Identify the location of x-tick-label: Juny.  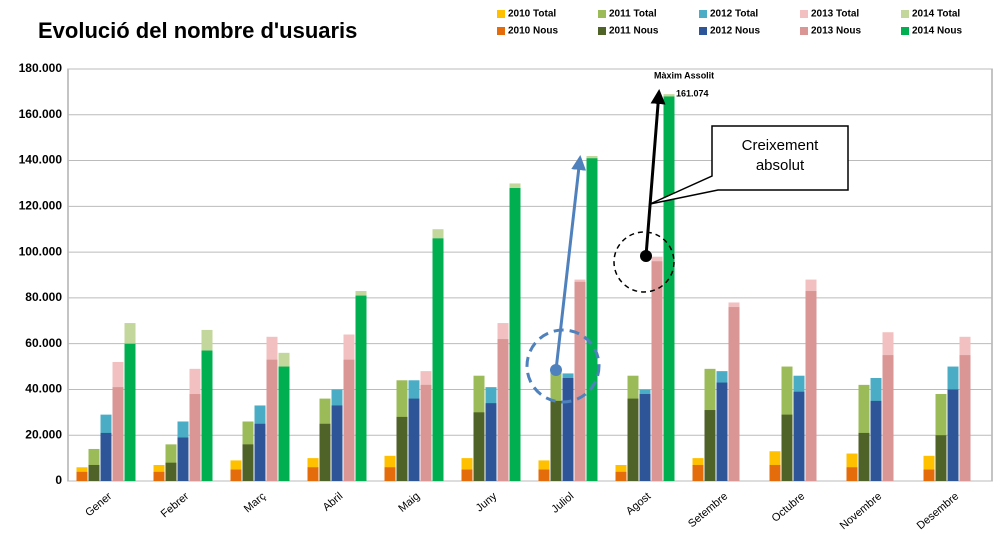
(487, 502).